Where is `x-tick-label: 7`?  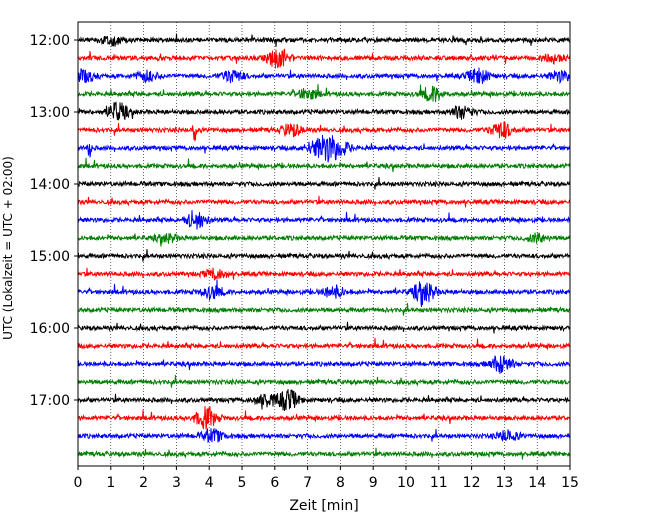 x-tick-label: 7 is located at coordinates (307, 483).